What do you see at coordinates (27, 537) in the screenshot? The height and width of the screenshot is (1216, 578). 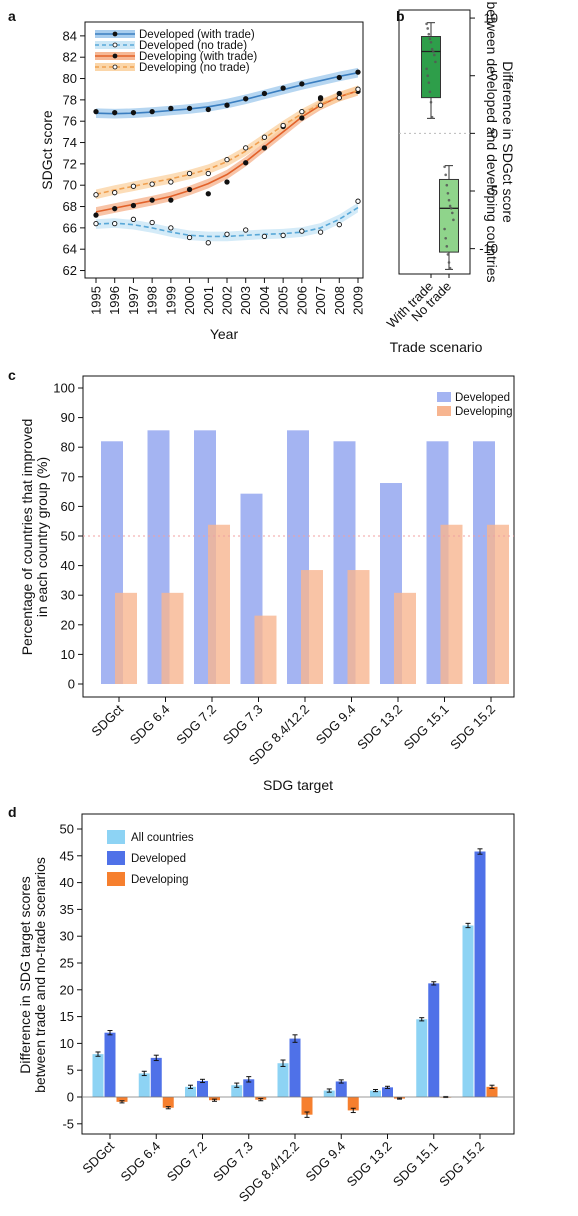 I see `y-axis-title-line-1: Percentage of countries that improved` at bounding box center [27, 537].